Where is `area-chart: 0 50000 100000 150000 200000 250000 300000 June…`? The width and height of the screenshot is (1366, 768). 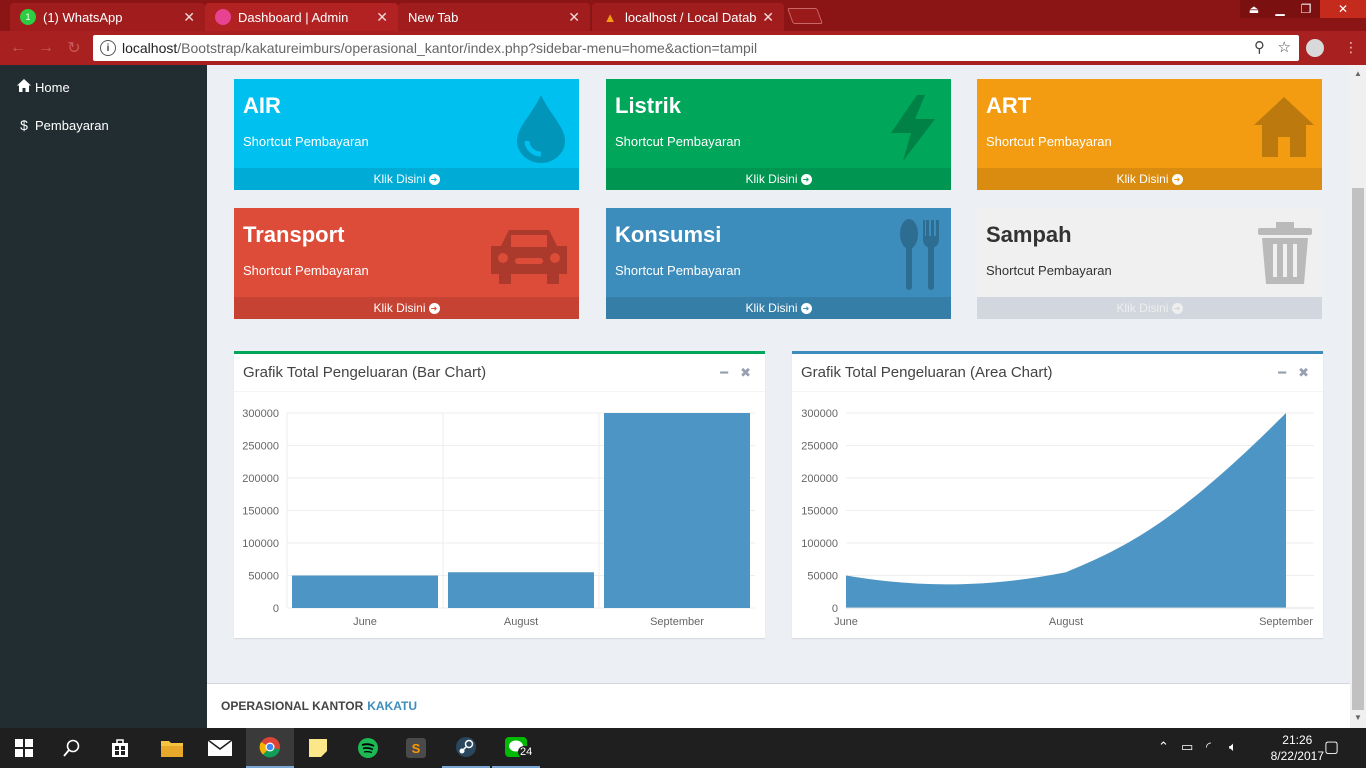
area-chart: 0 50000 100000 150000 200000 250000 300000 June… is located at coordinates (1057, 518).